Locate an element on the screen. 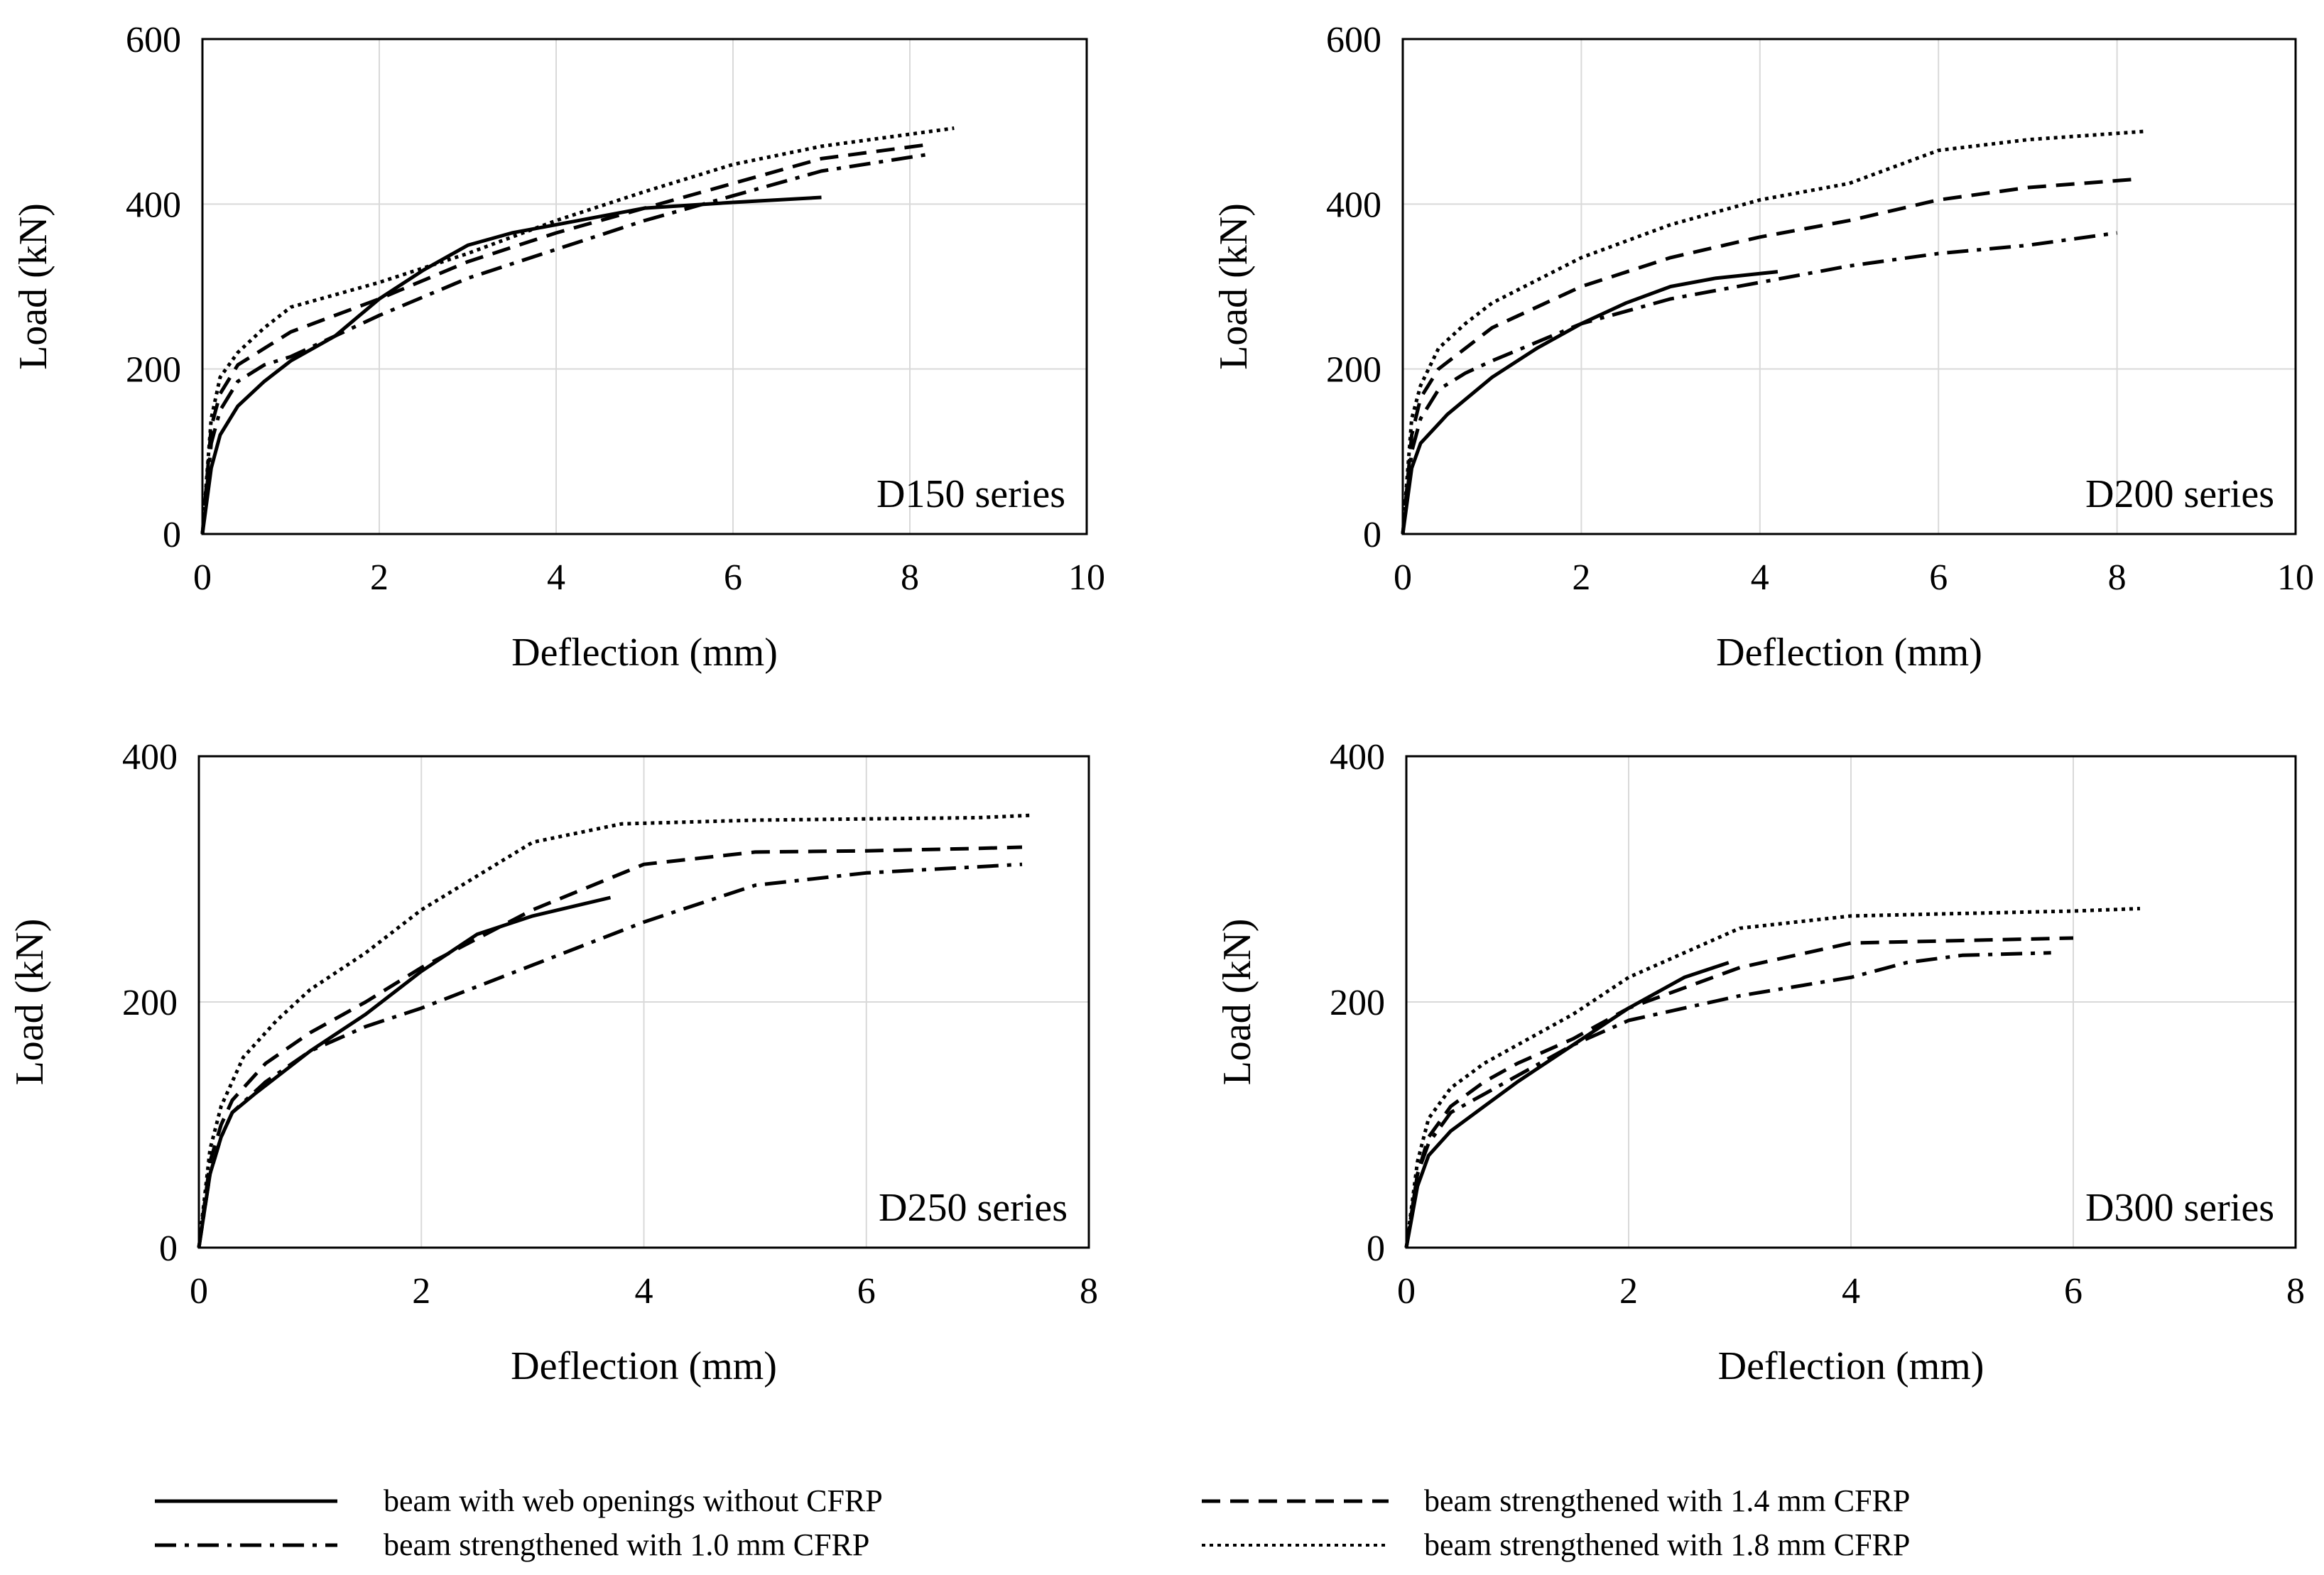 The width and height of the screenshot is (2324, 1575). panel-label: D200 series is located at coordinates (2179, 494).